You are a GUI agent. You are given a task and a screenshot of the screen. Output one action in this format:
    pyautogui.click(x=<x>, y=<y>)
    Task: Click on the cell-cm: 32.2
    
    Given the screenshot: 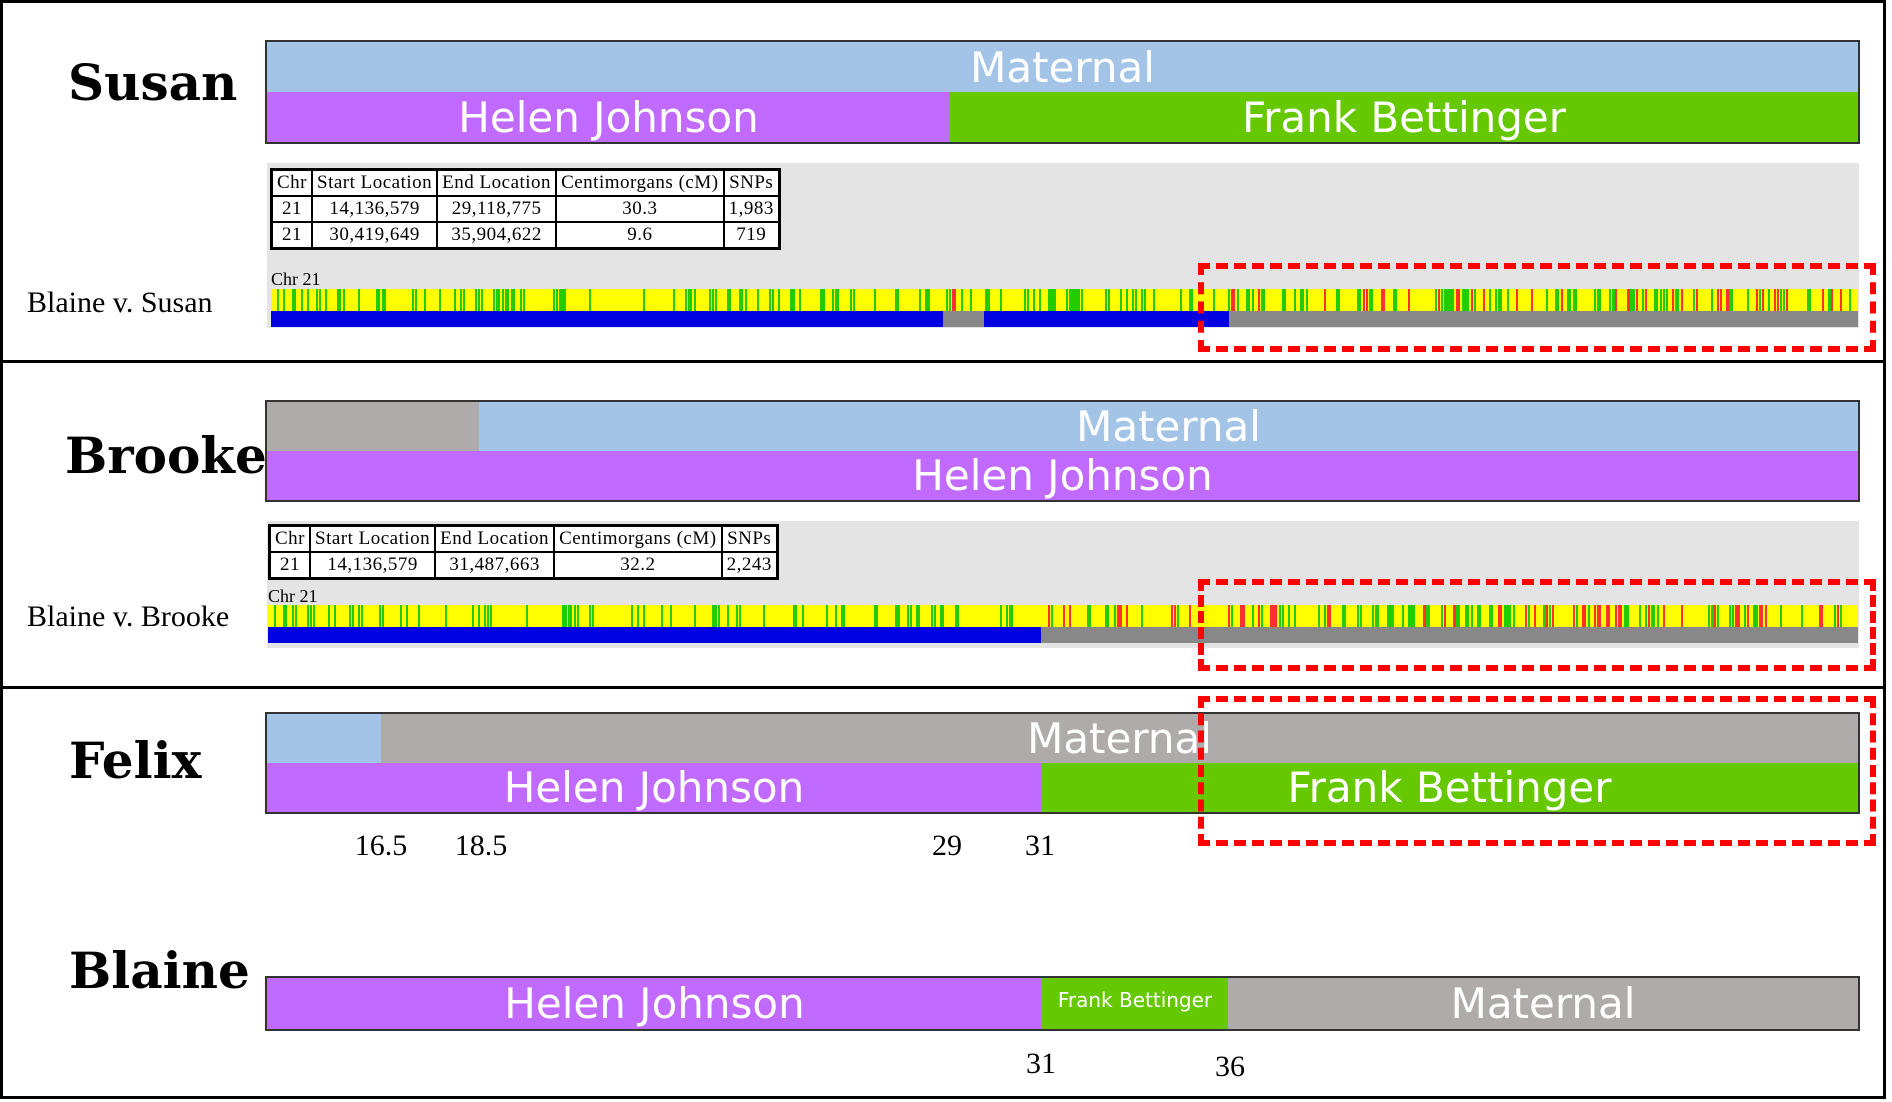 What is the action you would take?
    pyautogui.click(x=638, y=565)
    